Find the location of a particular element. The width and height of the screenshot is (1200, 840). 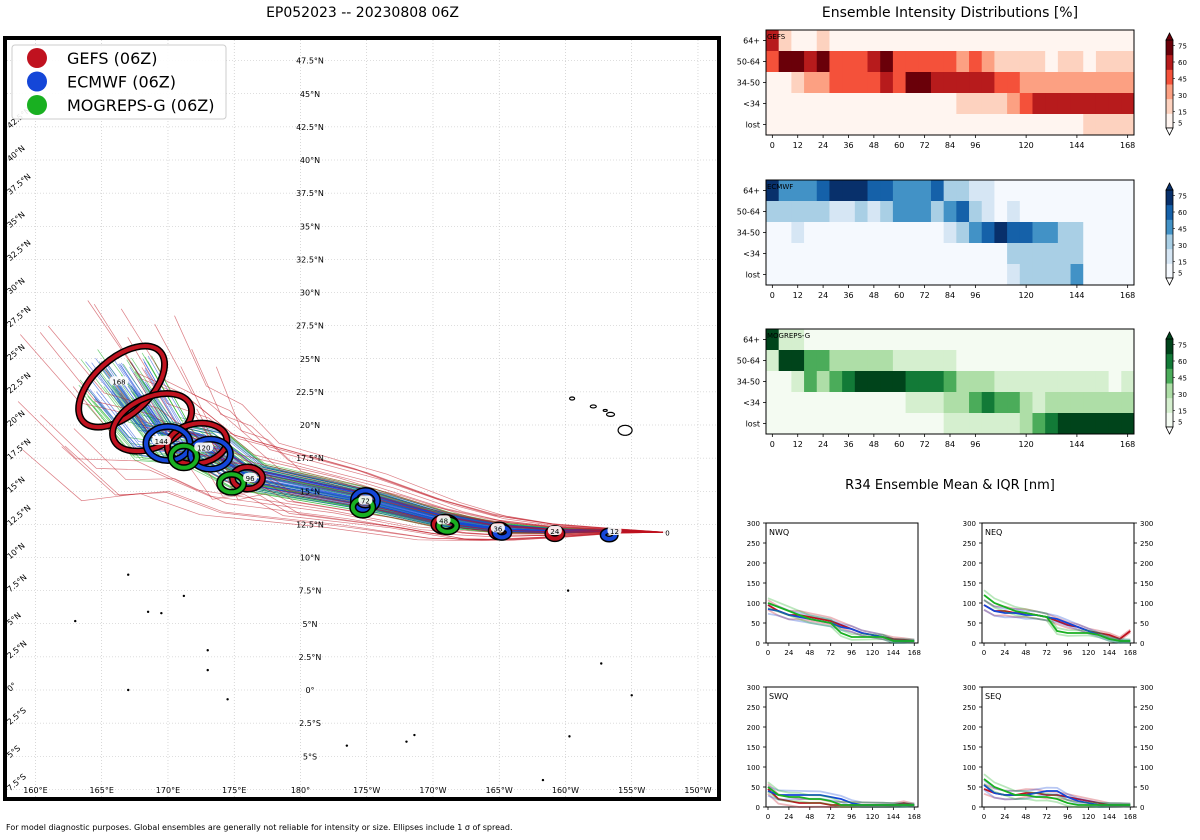

lon-label: 165°E is located at coordinates (102, 790).